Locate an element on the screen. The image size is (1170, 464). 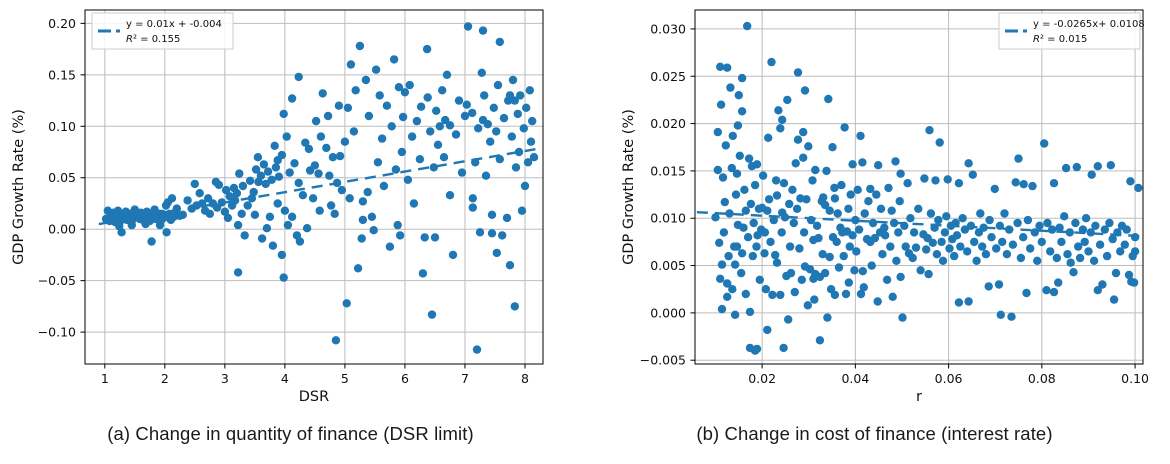
legend-equation: y = 0.01x + -0.004 is located at coordinates (174, 24).